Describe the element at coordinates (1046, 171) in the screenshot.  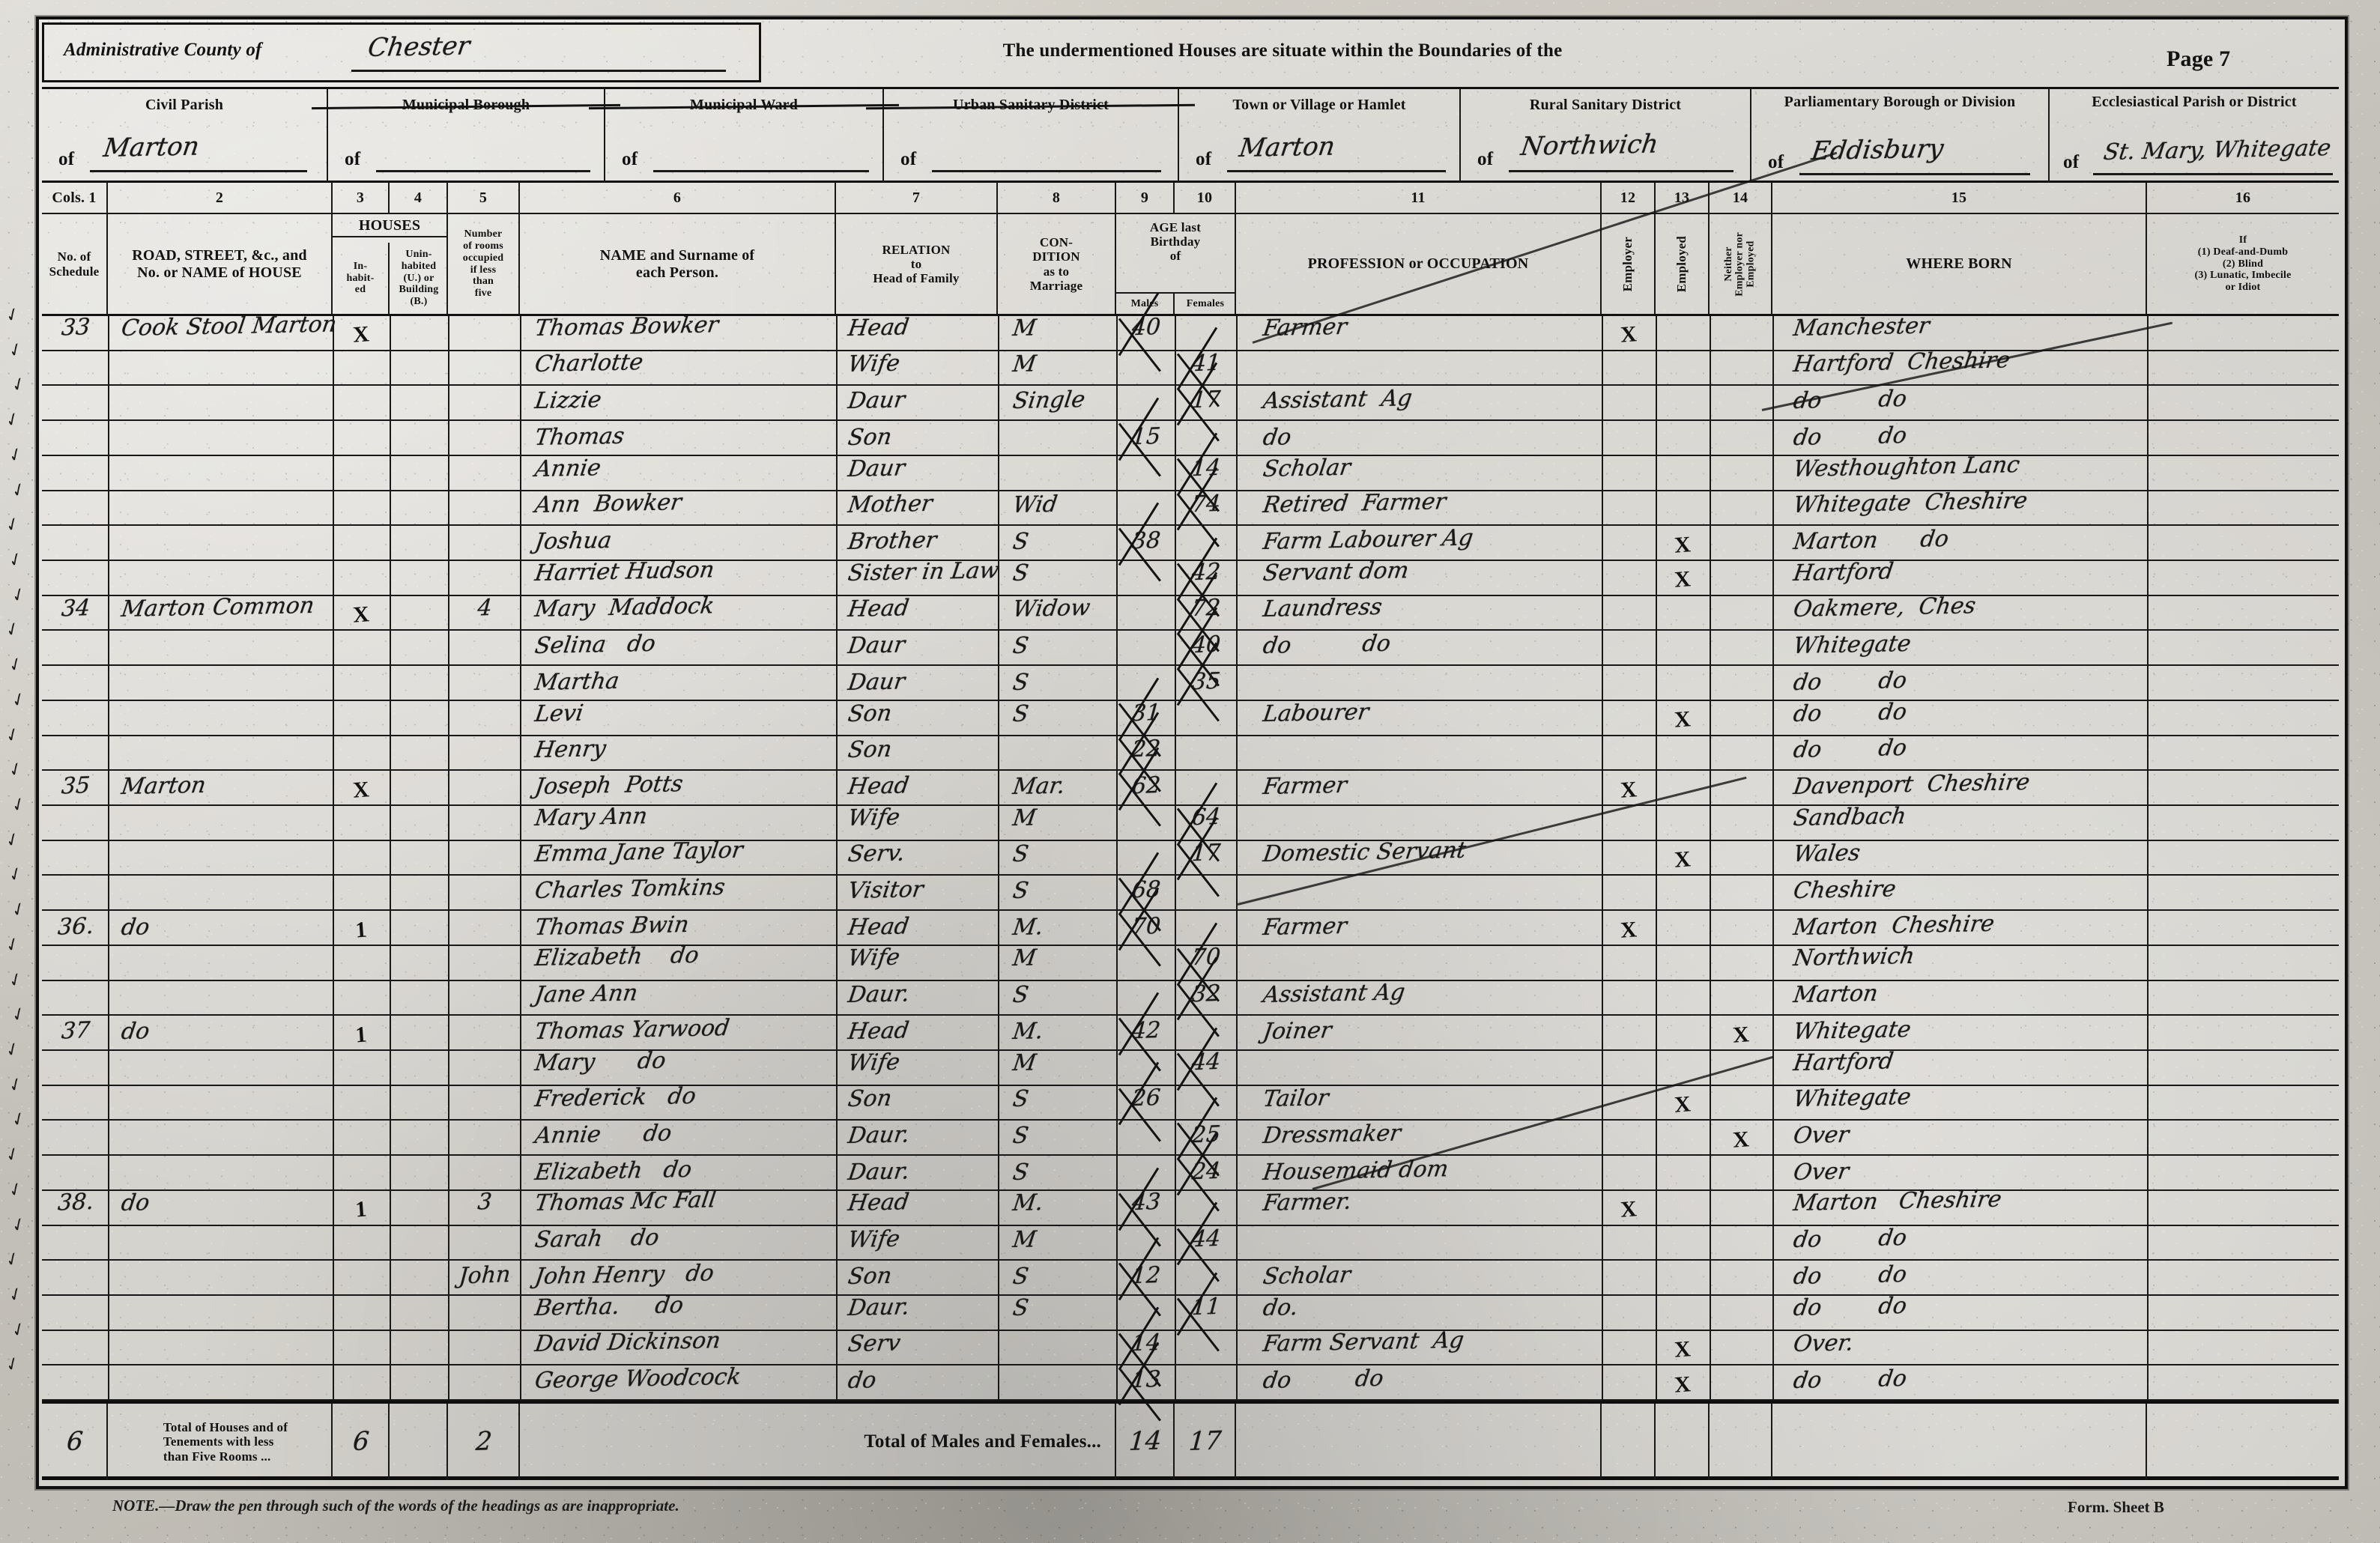
I see `district-rule-urban-sanitary` at that location.